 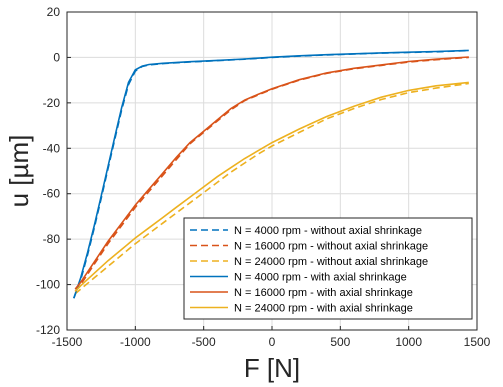 What do you see at coordinates (272, 368) in the screenshot?
I see `x-axis-label: F [N]` at bounding box center [272, 368].